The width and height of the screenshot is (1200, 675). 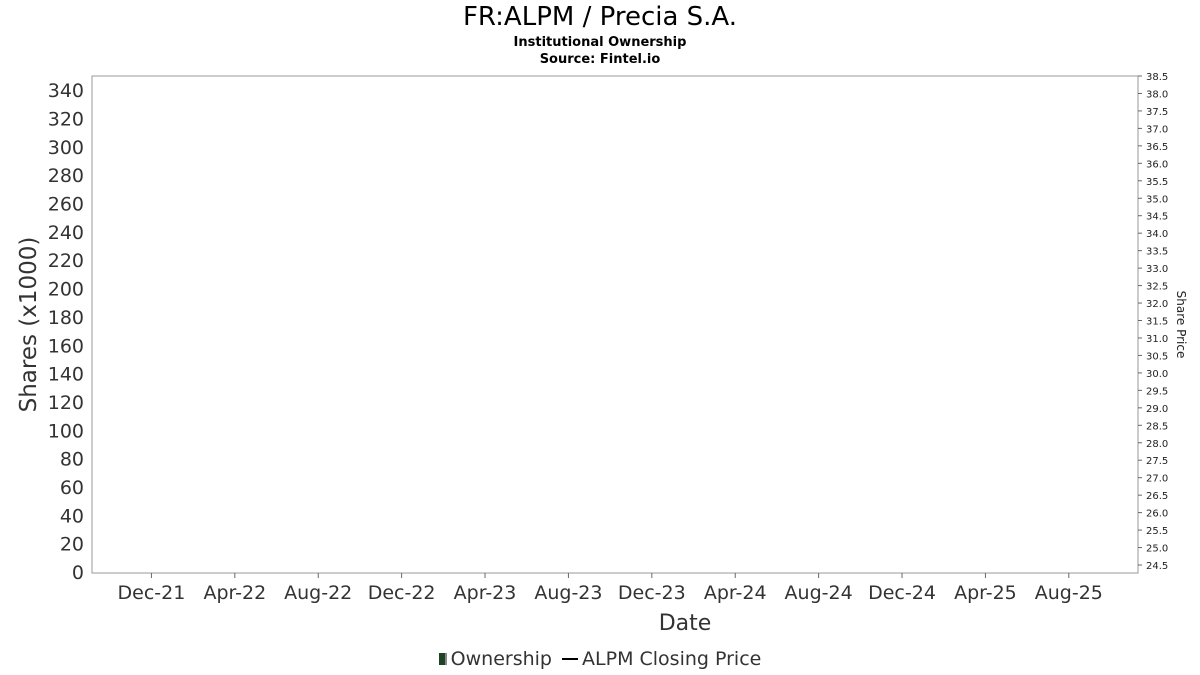 I want to click on x-axis-title: Date, so click(x=685, y=623).